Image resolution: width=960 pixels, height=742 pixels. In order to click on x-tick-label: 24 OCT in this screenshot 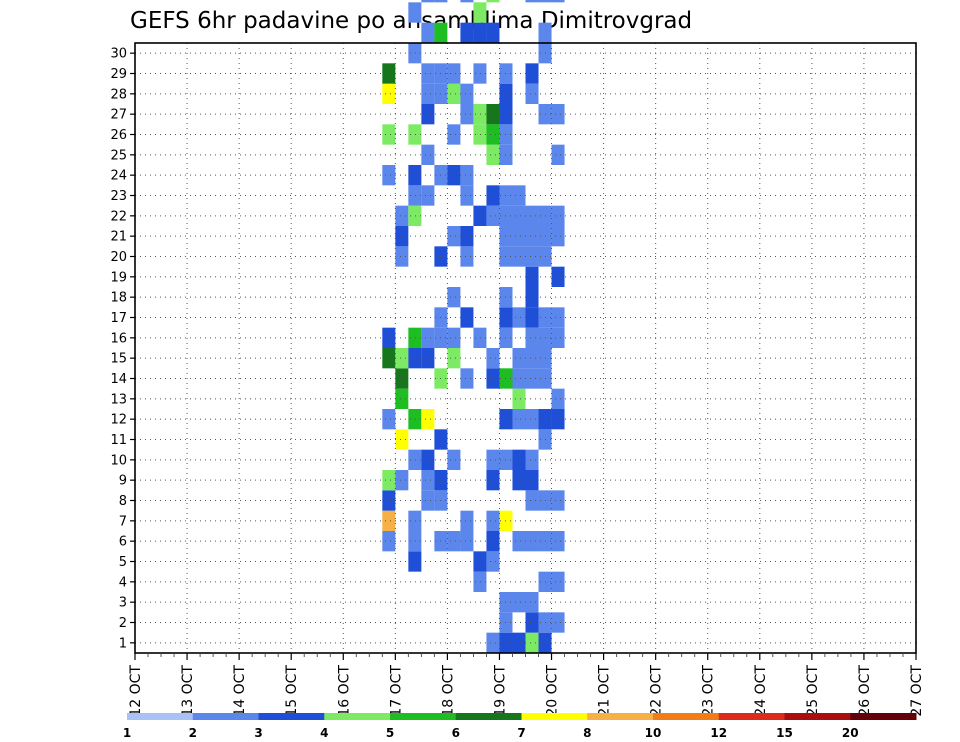, I will do `click(761, 691)`.